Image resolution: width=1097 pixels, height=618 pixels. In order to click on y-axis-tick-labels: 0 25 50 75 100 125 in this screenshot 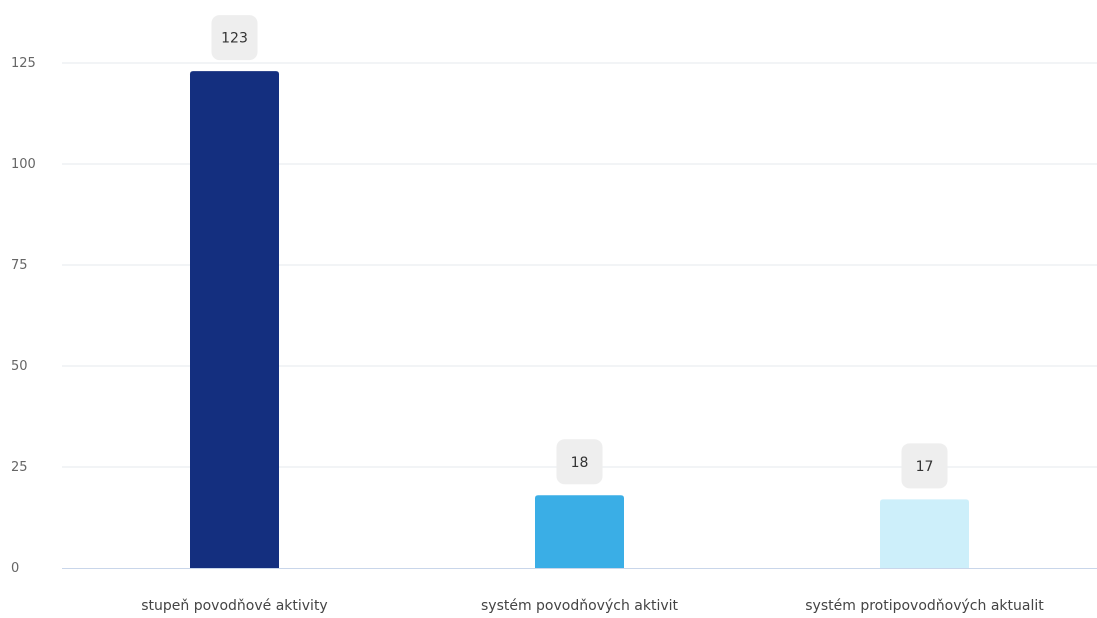, I will do `click(23, 316)`.